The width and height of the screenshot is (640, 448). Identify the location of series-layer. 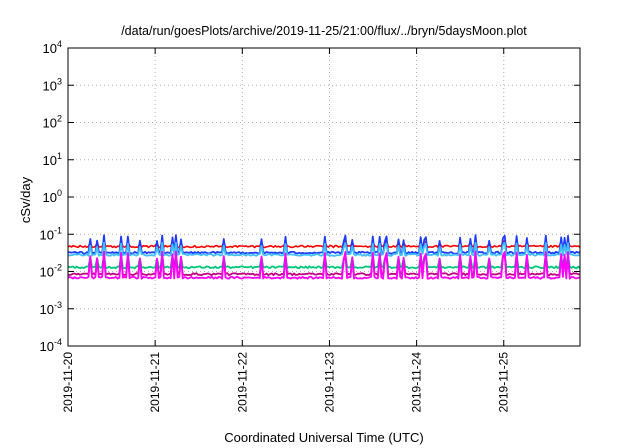
(324, 257).